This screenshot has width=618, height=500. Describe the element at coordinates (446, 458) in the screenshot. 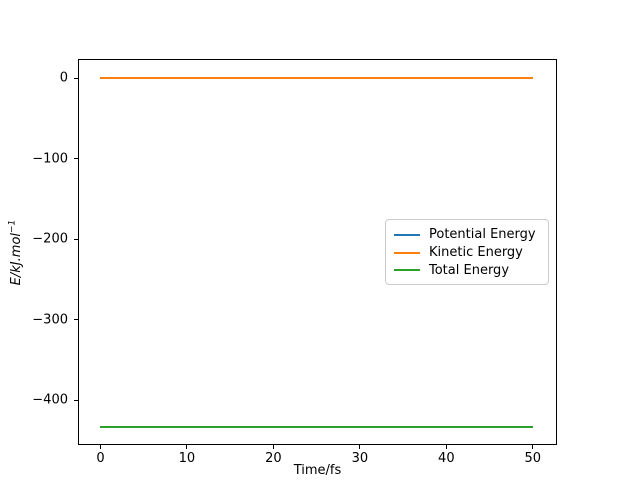

I see `x-tick-label: 40` at that location.